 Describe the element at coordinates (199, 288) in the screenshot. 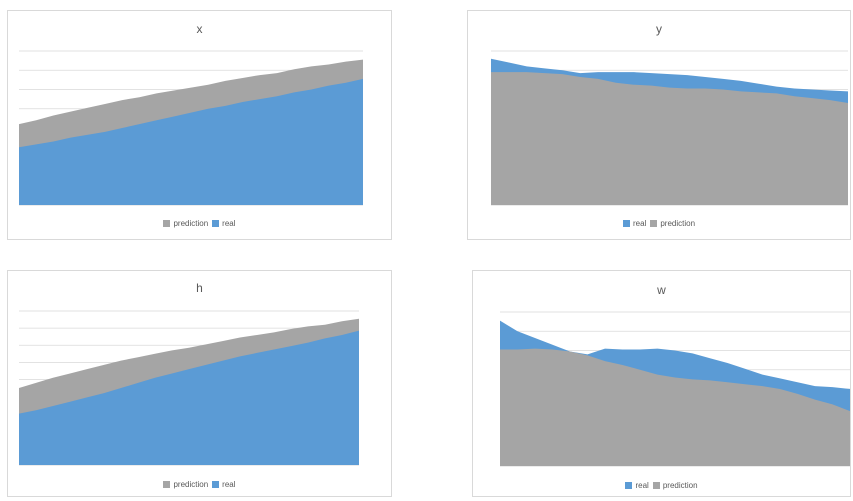

I see `chart-title: h` at that location.